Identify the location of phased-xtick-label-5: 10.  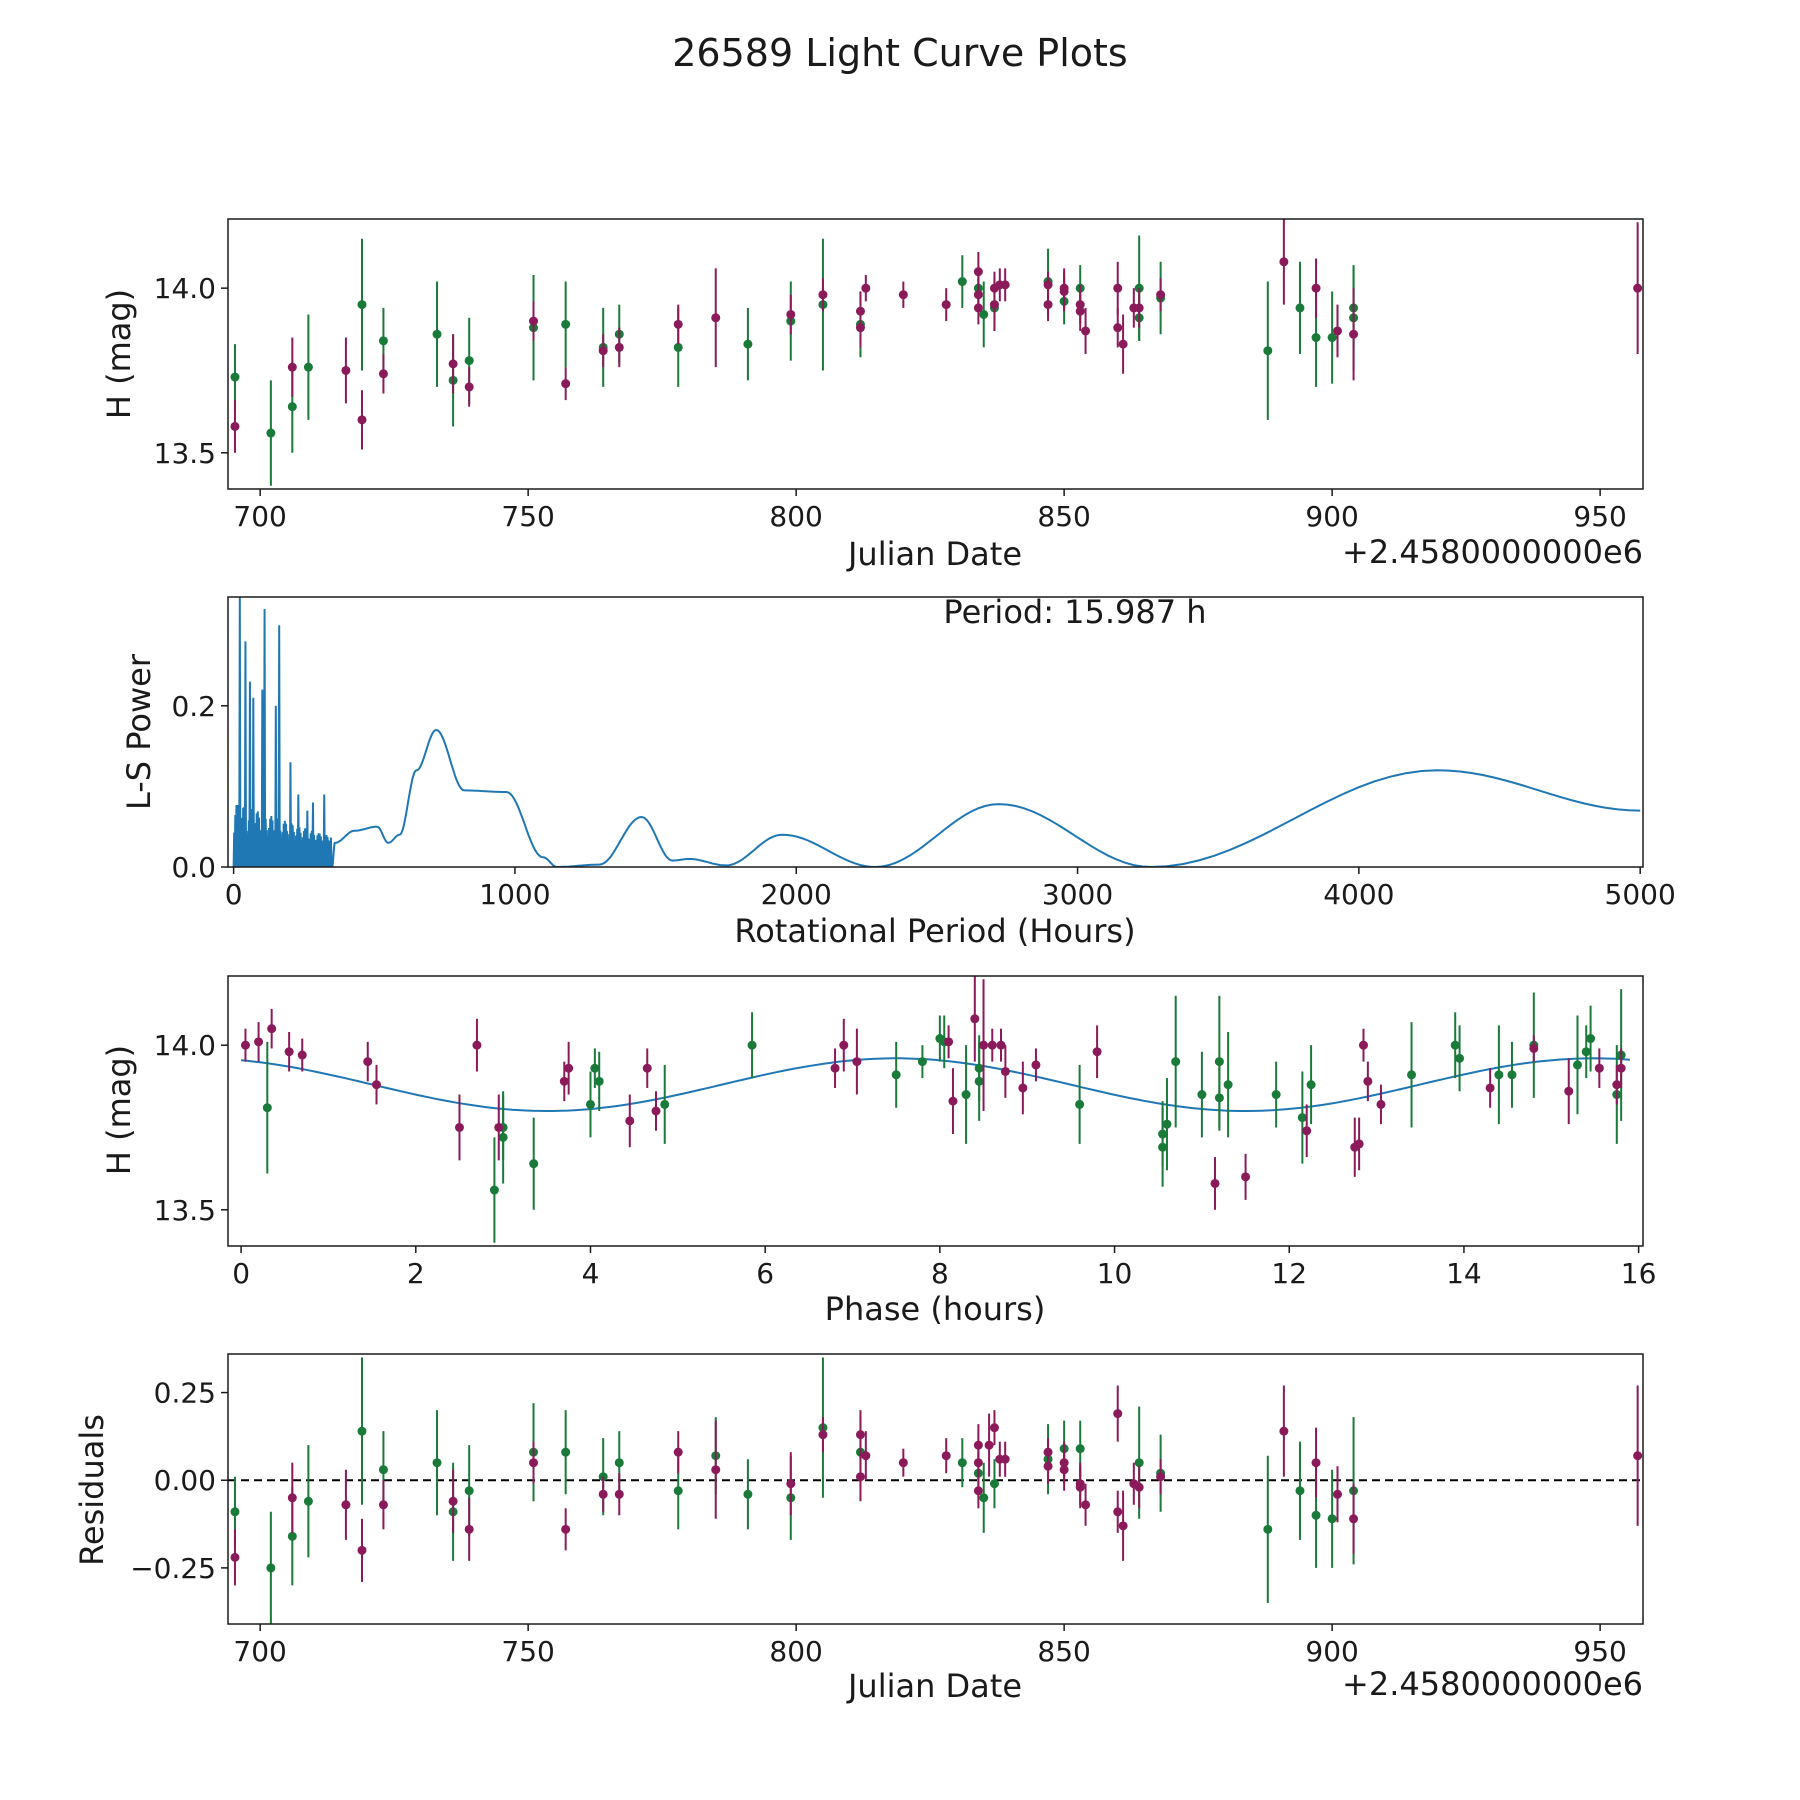
(1115, 1273).